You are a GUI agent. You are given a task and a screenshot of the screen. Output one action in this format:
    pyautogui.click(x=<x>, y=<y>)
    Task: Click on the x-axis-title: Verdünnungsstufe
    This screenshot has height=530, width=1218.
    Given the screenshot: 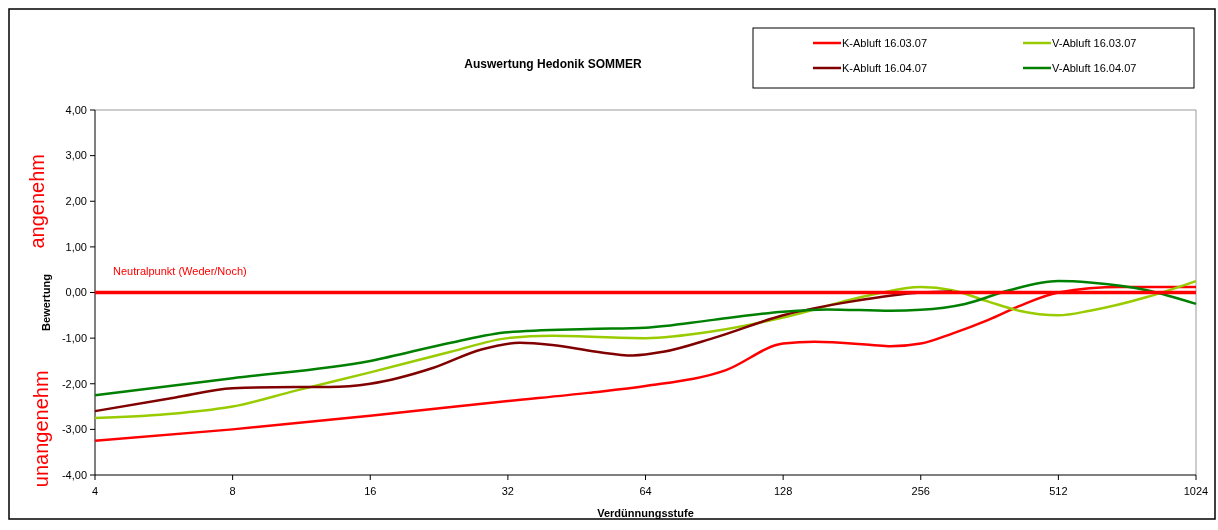 What is the action you would take?
    pyautogui.click(x=645, y=513)
    